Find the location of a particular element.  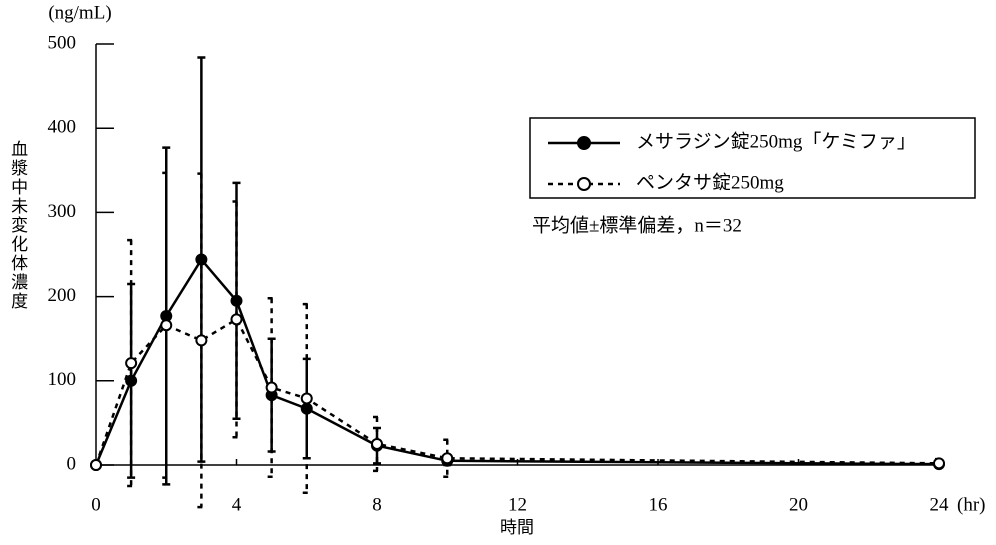

x-unit: (hr) is located at coordinates (971, 504).